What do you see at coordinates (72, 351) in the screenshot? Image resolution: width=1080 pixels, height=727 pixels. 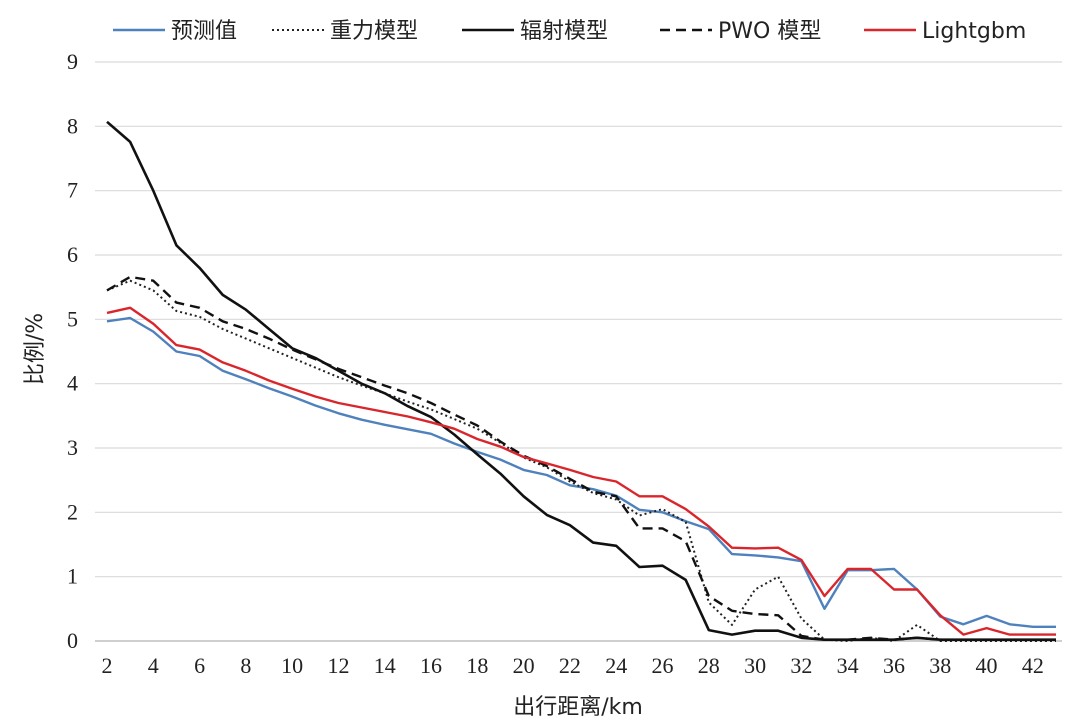 I see `y-tick-labels: 0 1 2 3 4 5 6 7 8 9` at bounding box center [72, 351].